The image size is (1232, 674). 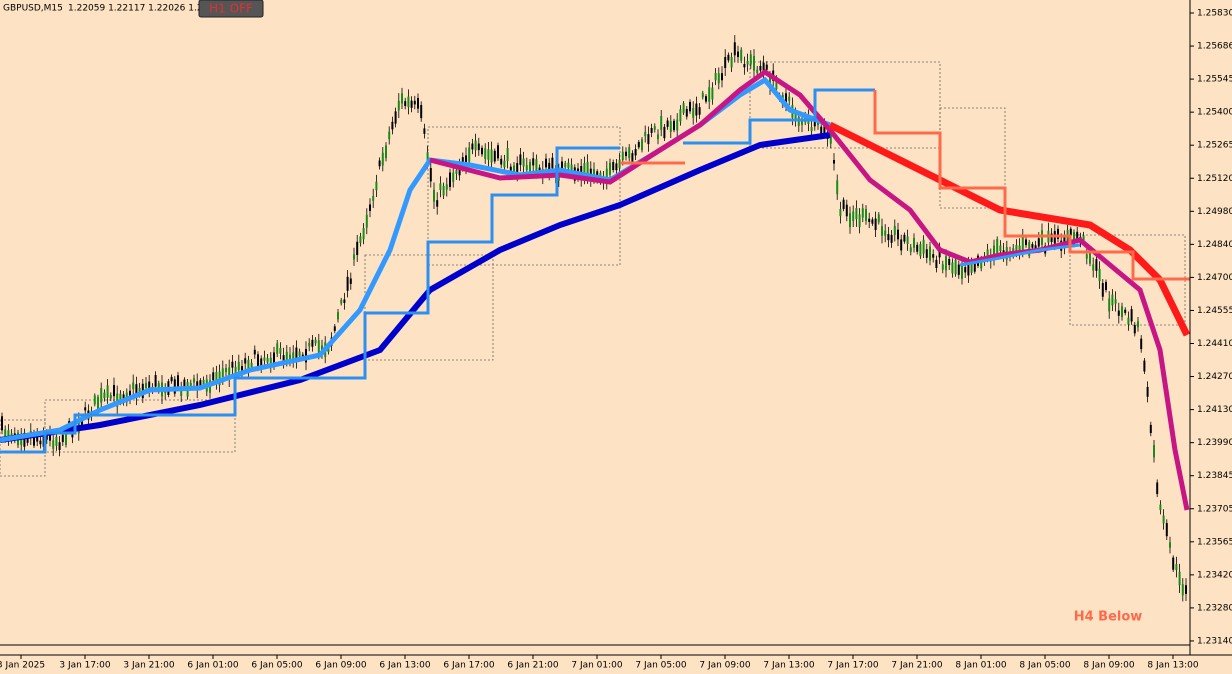 What do you see at coordinates (917, 666) in the screenshot?
I see `time-label: 7 Jan 21:00` at bounding box center [917, 666].